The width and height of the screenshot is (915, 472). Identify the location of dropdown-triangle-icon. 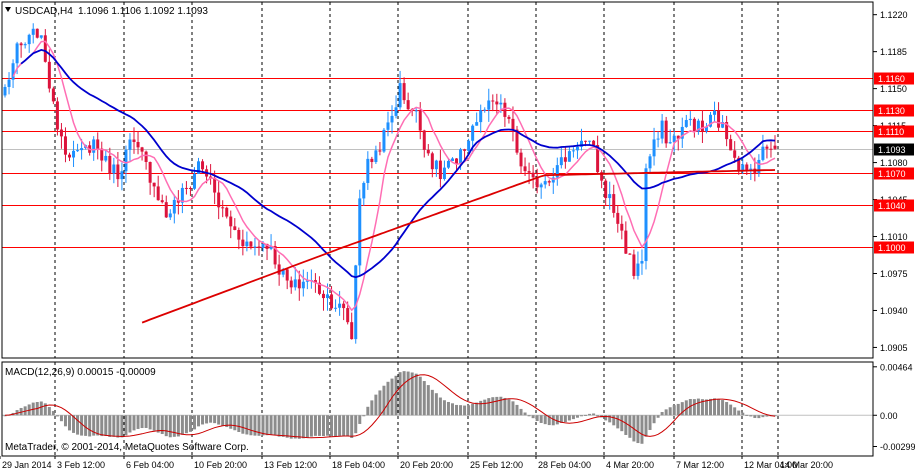
(8, 9).